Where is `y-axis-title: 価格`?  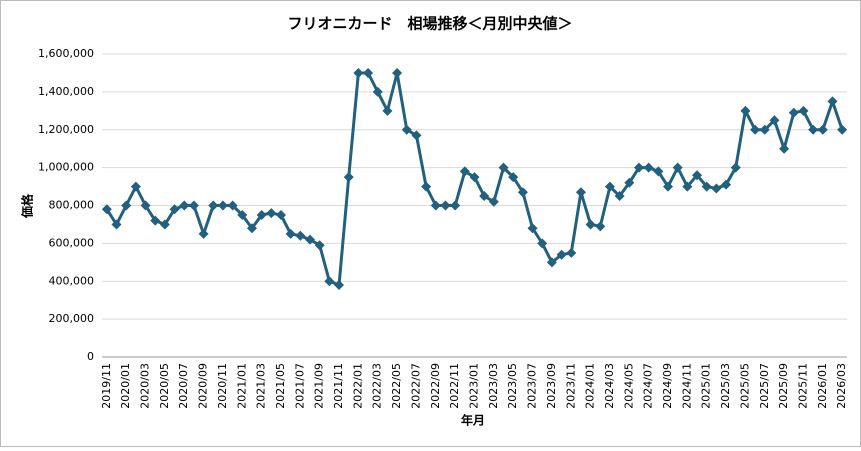
y-axis-title: 価格 is located at coordinates (27, 206).